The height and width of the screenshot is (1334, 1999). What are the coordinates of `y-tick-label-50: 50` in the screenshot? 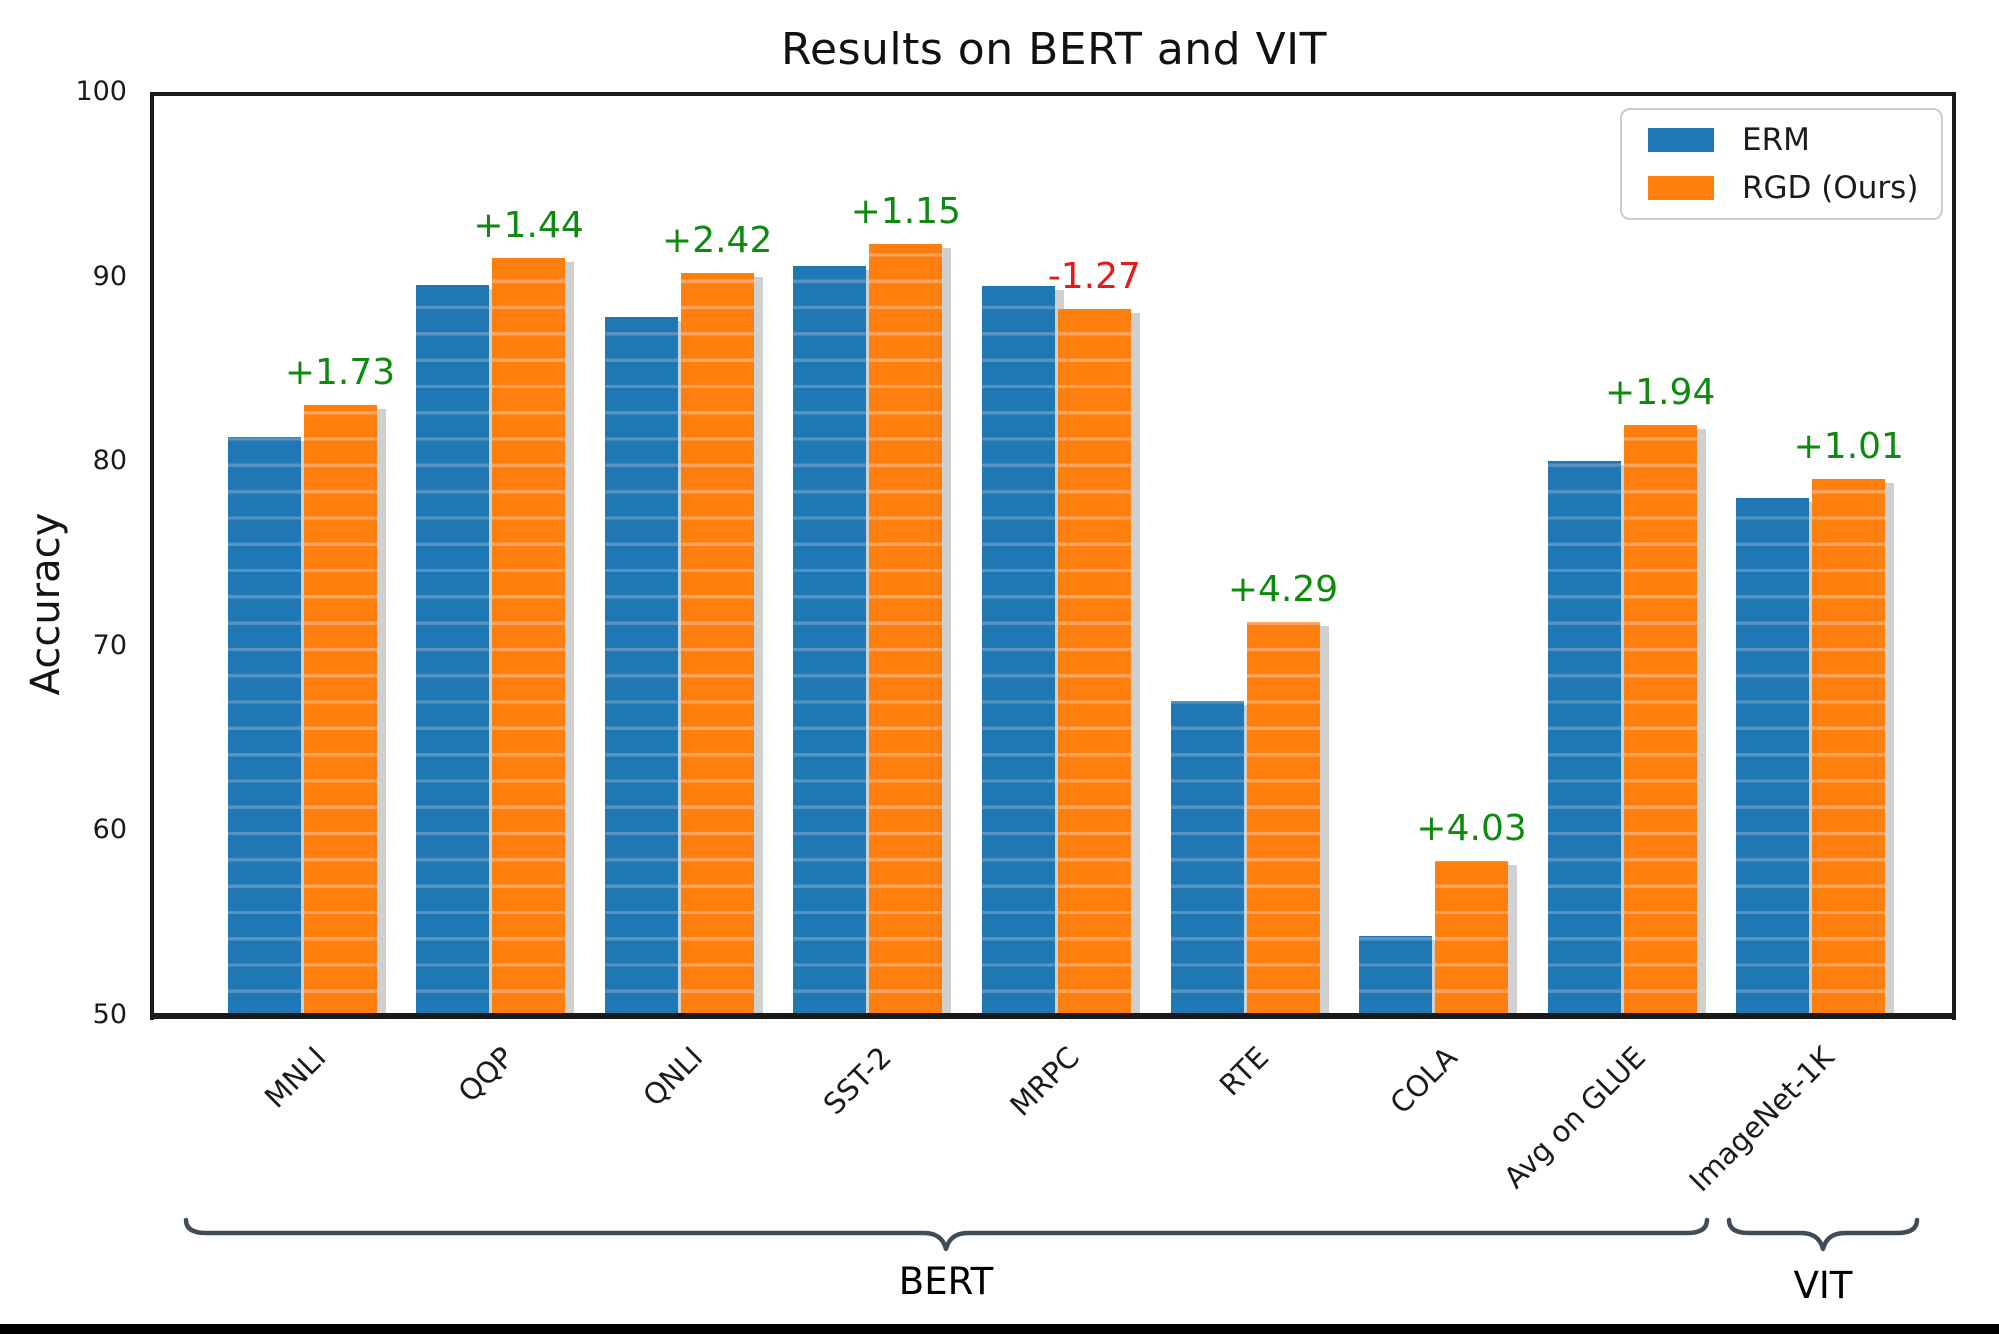 It's located at (109, 1014).